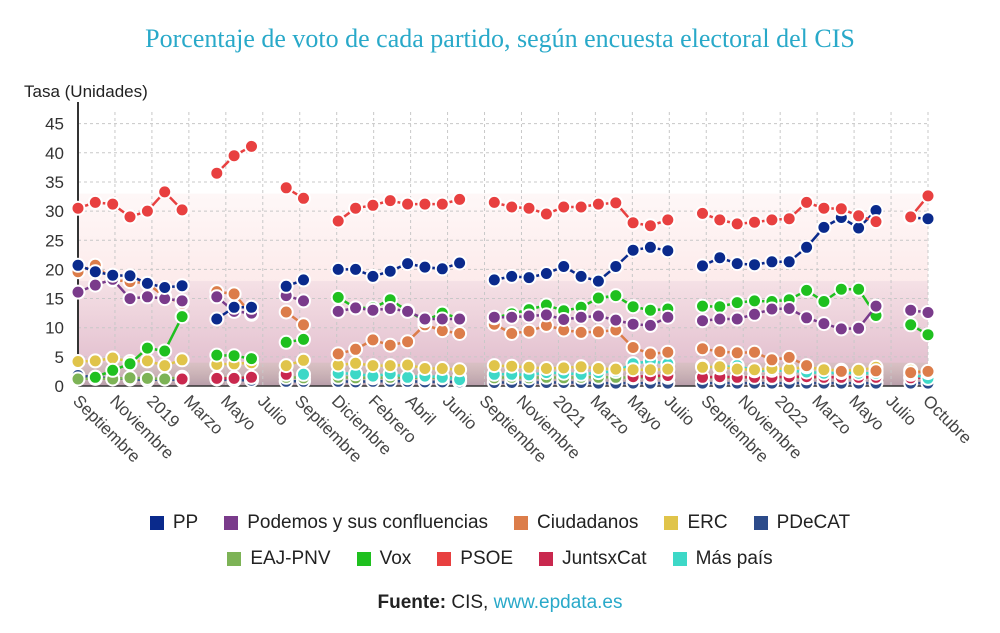  I want to click on x-tick-label: Julio, so click(679, 410).